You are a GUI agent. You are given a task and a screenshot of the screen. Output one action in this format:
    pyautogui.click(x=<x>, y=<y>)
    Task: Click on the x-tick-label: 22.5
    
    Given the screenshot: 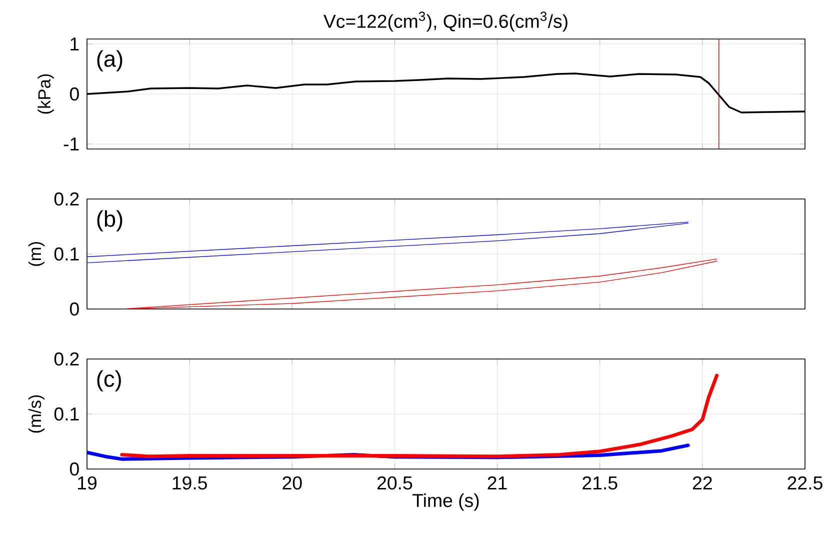 What is the action you would take?
    pyautogui.click(x=805, y=483)
    